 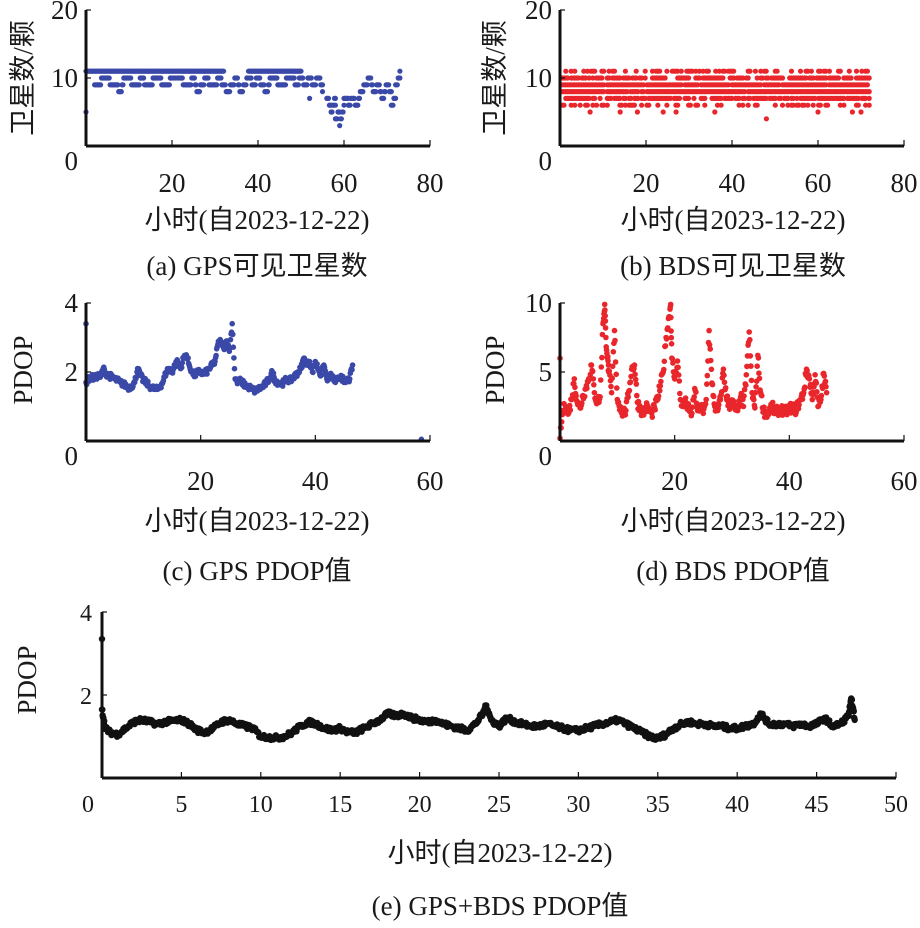 I want to click on panel-d-points, so click(x=693, y=371).